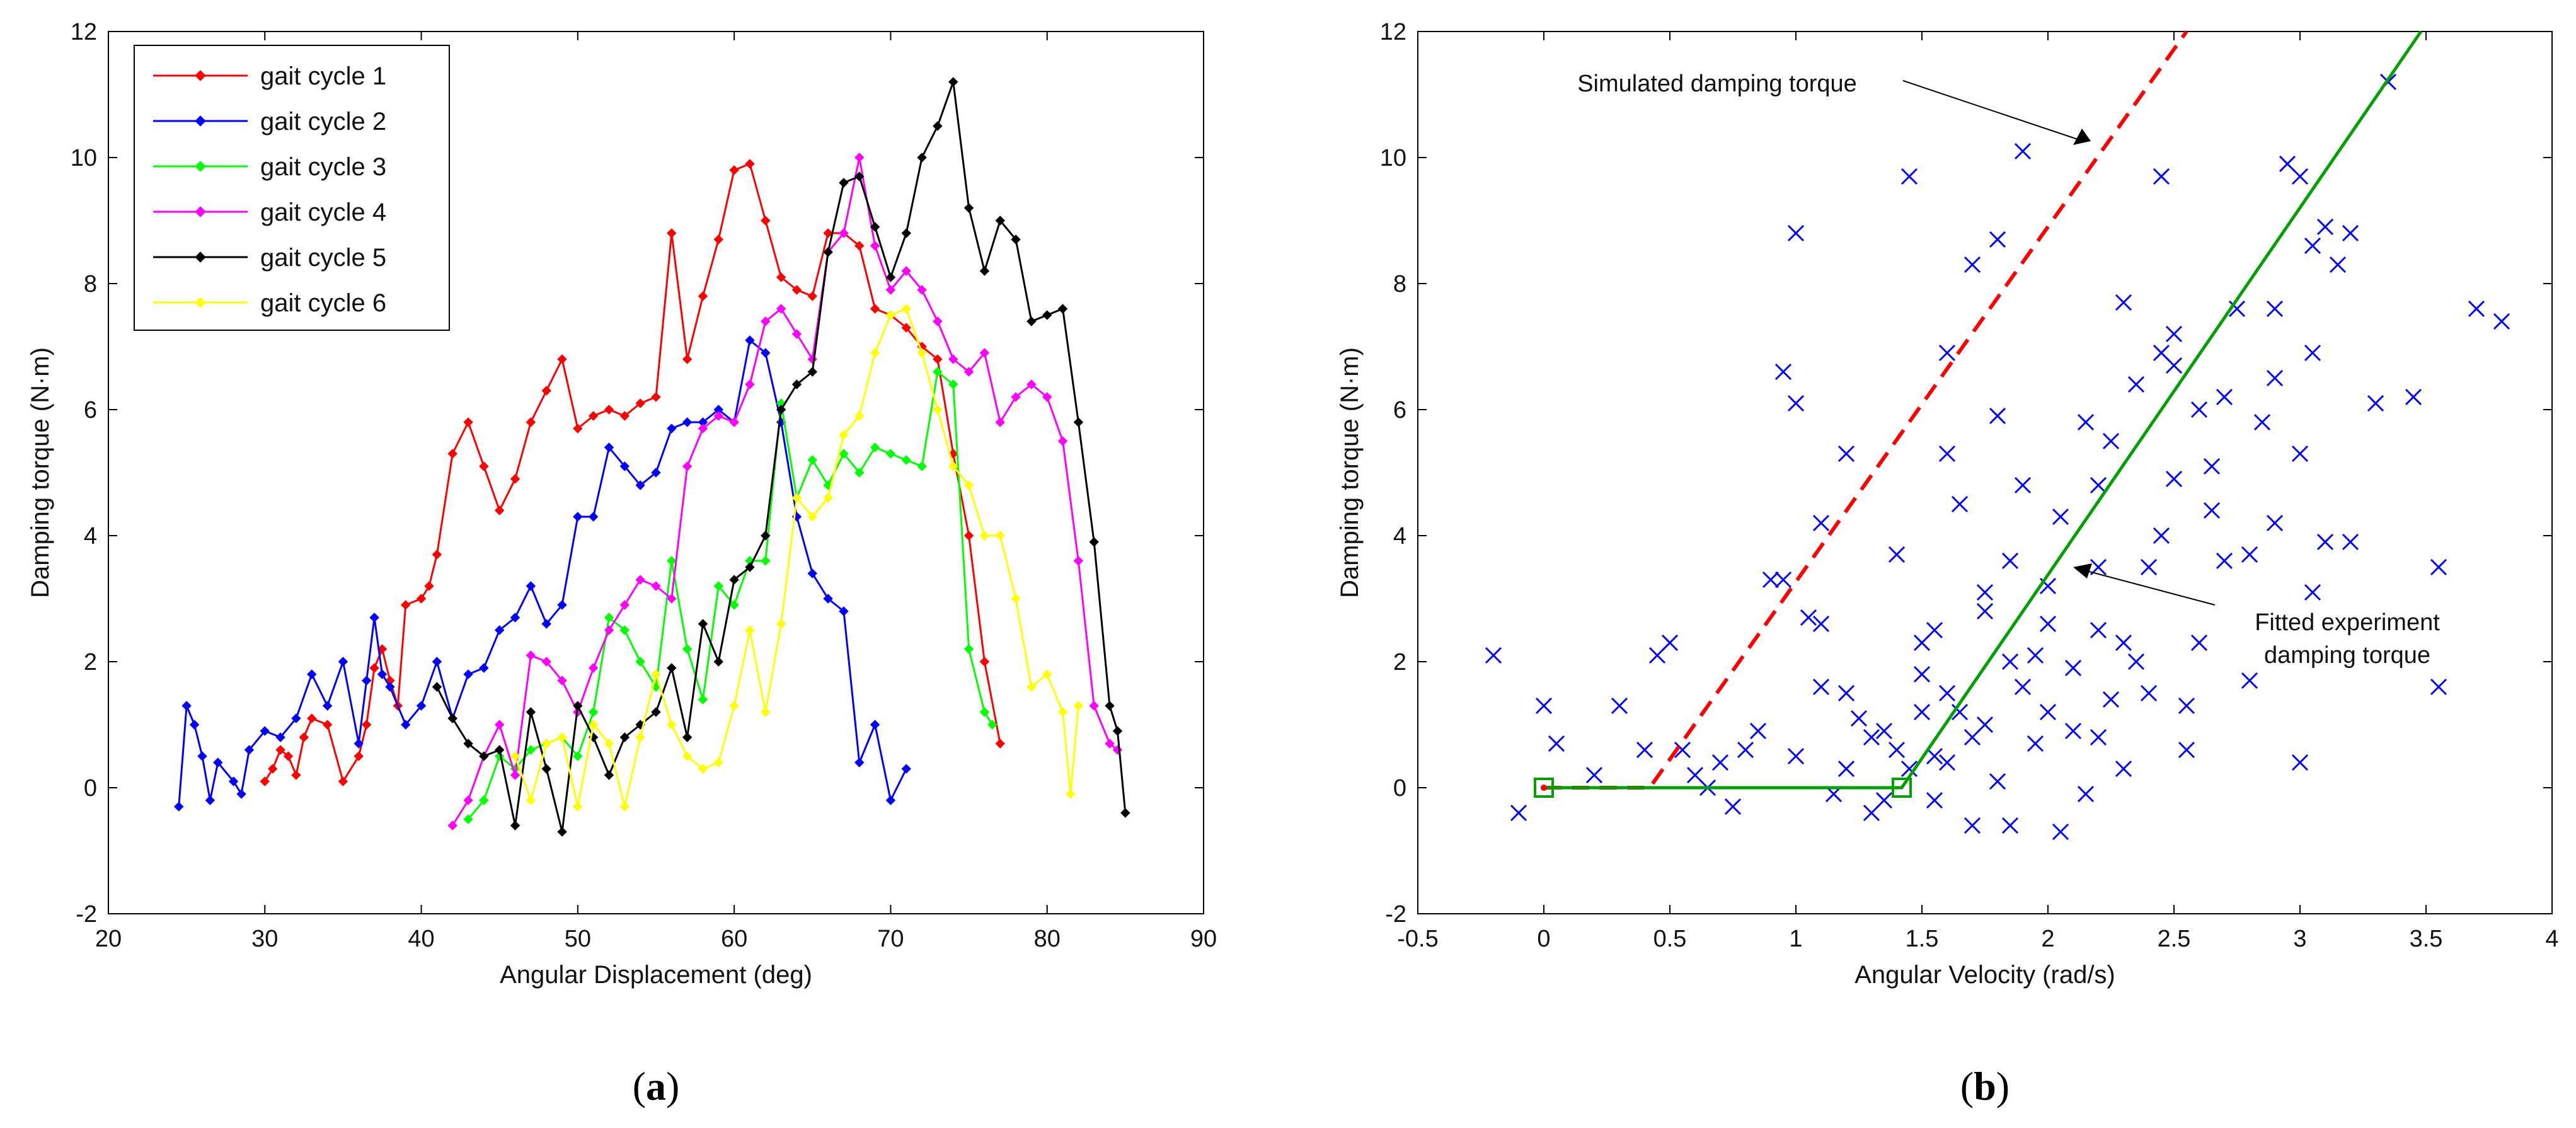 This screenshot has height=1128, width=2576. What do you see at coordinates (323, 167) in the screenshot?
I see `legend-label: gait cycle 3` at bounding box center [323, 167].